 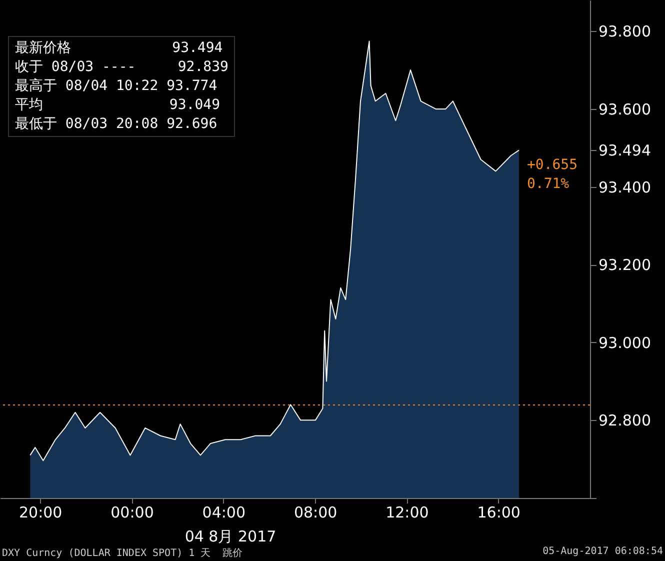 I want to click on y-tick-label: 93.000, so click(x=624, y=343).